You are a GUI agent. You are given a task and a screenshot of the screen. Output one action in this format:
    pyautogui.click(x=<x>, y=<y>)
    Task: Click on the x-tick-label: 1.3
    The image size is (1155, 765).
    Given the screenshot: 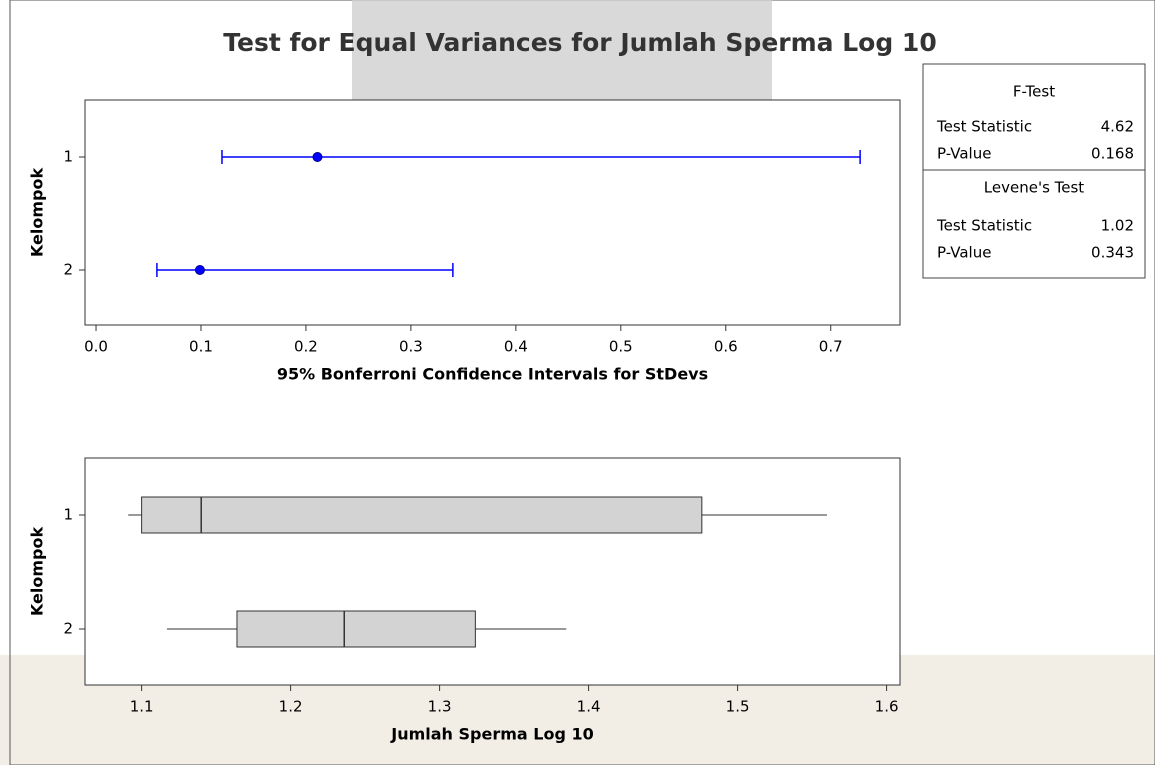 What is the action you would take?
    pyautogui.click(x=440, y=707)
    